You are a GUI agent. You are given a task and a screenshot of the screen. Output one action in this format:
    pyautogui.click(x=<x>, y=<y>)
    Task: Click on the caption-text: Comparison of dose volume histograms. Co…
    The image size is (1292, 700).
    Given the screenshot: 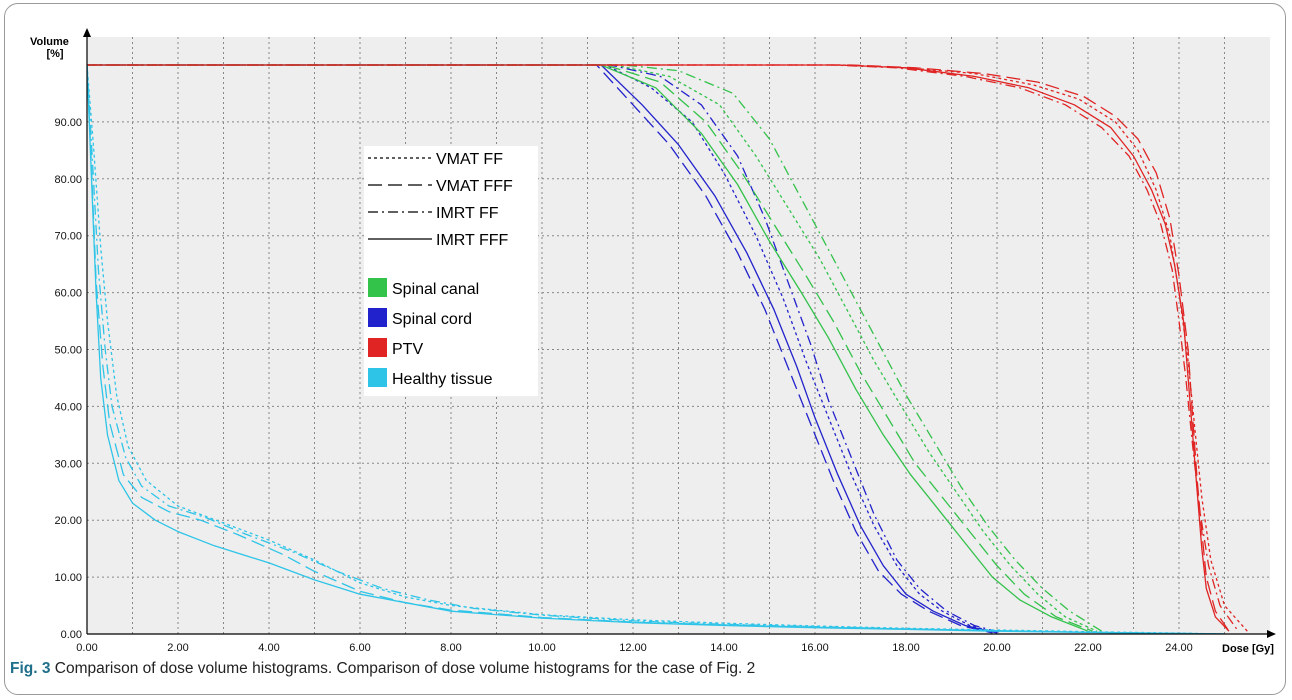 What is the action you would take?
    pyautogui.click(x=403, y=668)
    